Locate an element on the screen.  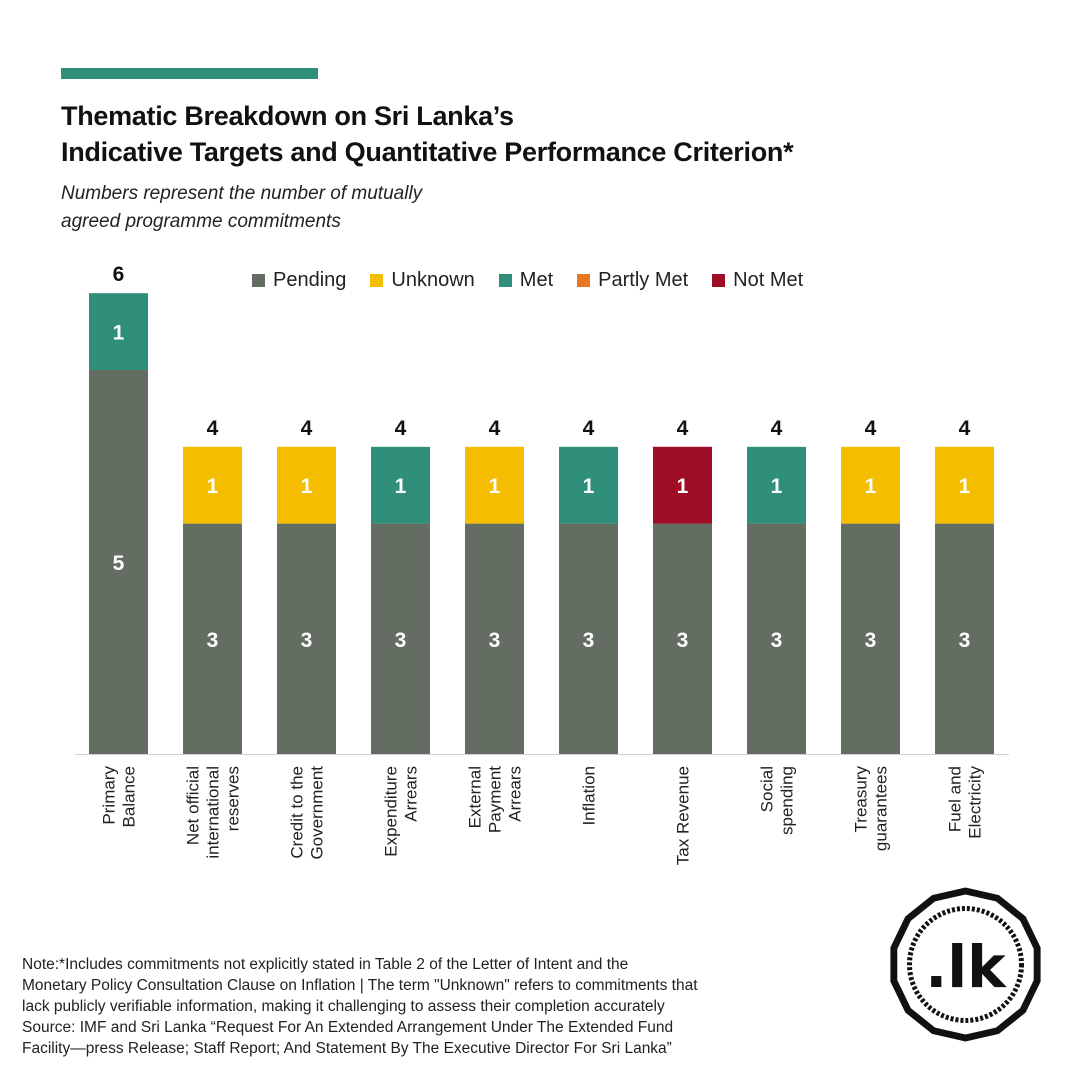
x-tick-label-line: reserves is located at coordinates (233, 798).